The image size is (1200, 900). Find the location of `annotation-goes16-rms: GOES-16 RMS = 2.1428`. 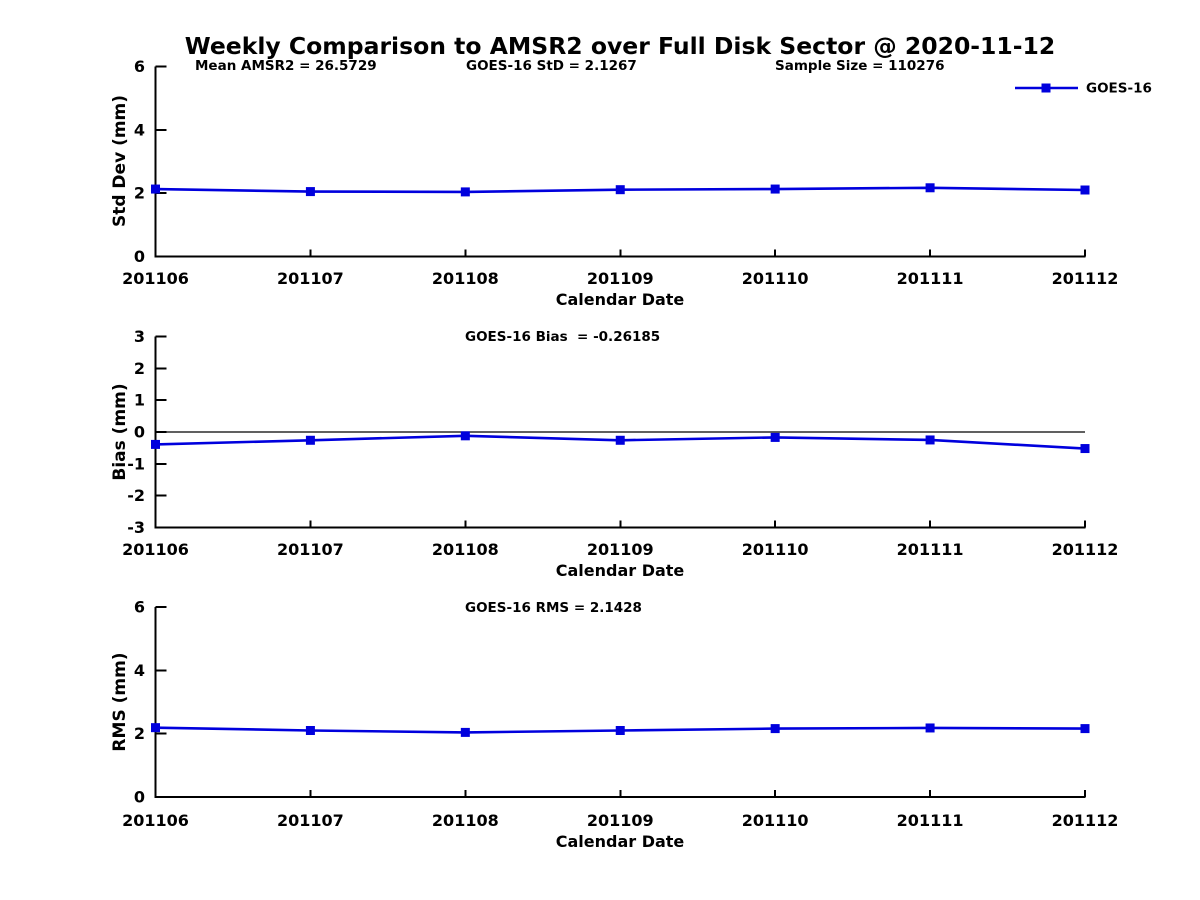

annotation-goes16-rms: GOES-16 RMS = 2.1428 is located at coordinates (553, 608).